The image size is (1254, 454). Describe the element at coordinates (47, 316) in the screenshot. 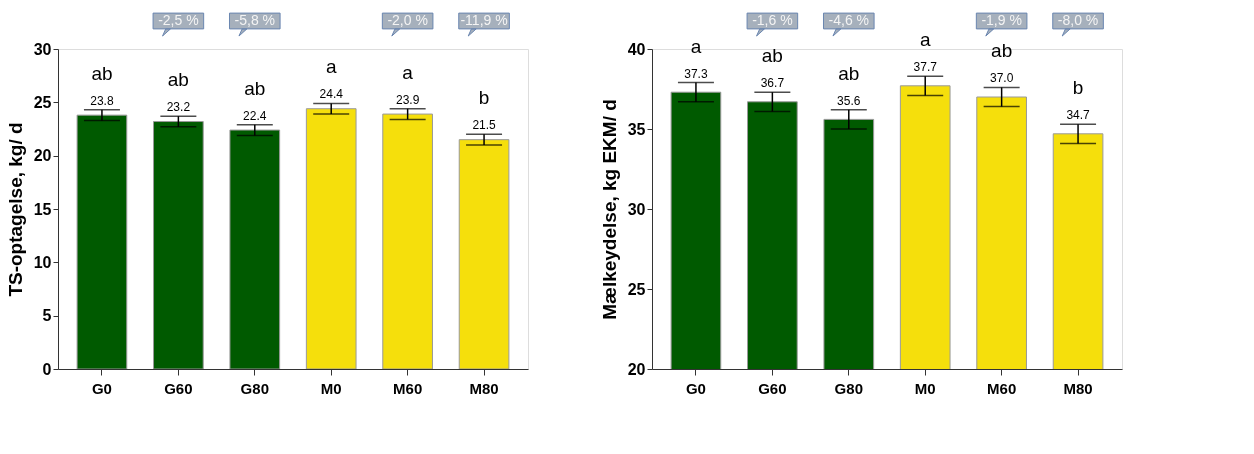

I see `y-tick-label: 5` at that location.